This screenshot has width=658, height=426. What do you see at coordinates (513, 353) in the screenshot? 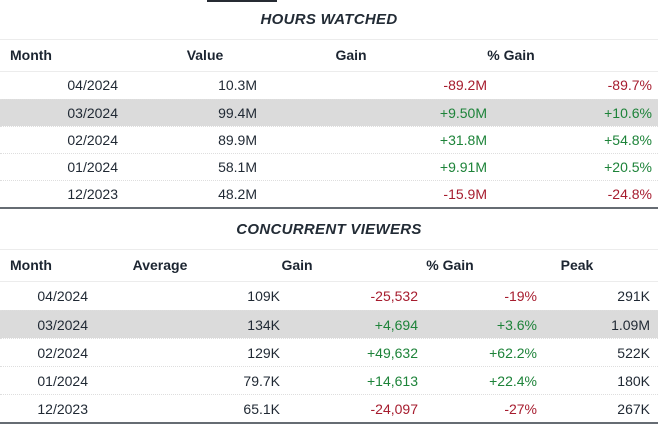
I see `cell-percent-gain: +62.2%` at bounding box center [513, 353].